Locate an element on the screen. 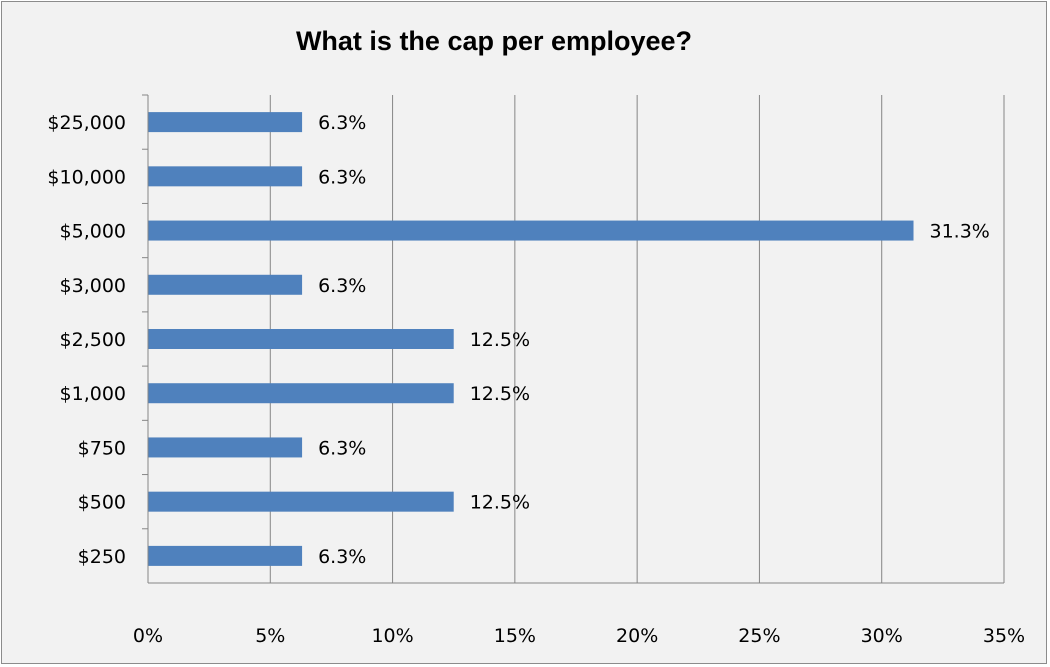 This screenshot has width=1050, height=667. y-category-label: $2,500 is located at coordinates (93, 340).